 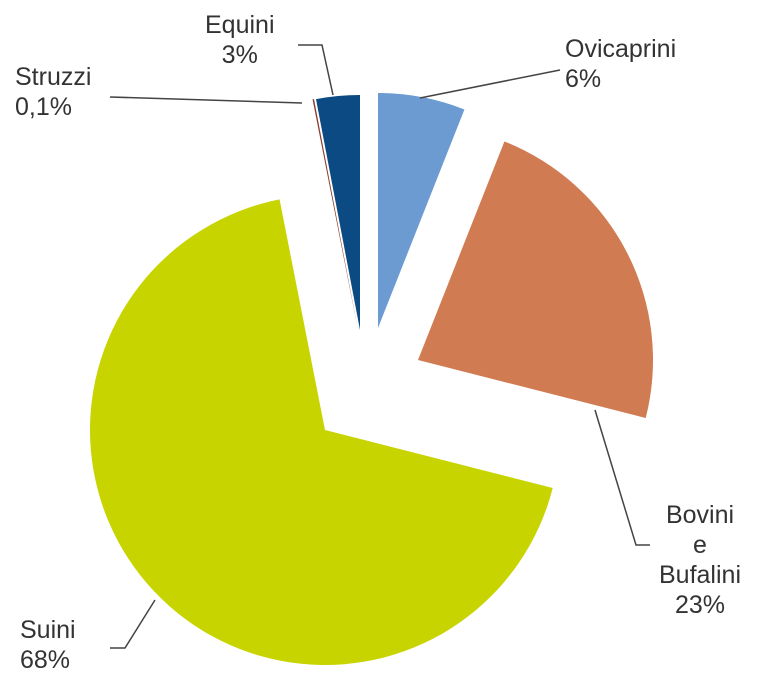 What do you see at coordinates (700, 605) in the screenshot?
I see `value-label: 23%` at bounding box center [700, 605].